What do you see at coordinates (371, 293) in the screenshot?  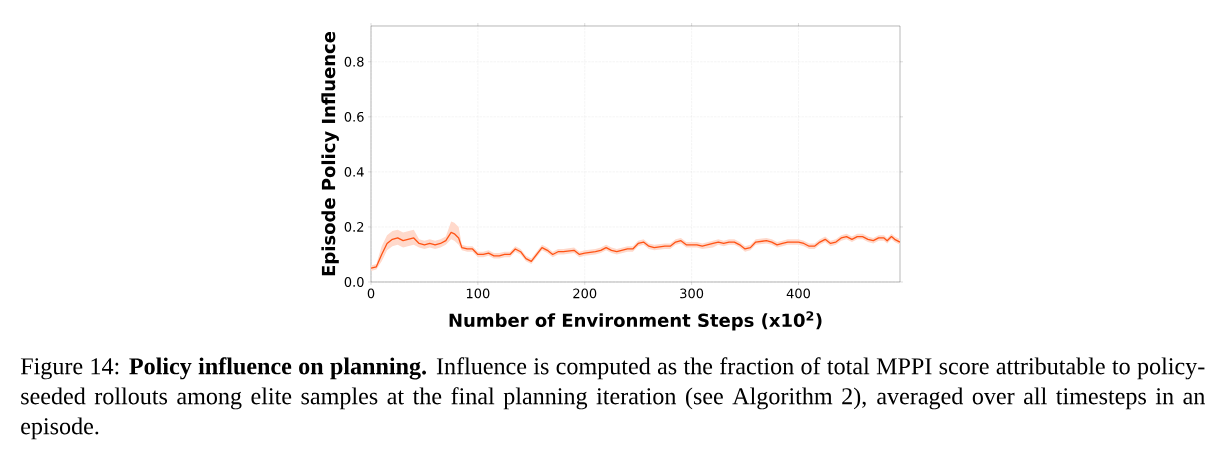 I see `x-tick-label: 0` at bounding box center [371, 293].